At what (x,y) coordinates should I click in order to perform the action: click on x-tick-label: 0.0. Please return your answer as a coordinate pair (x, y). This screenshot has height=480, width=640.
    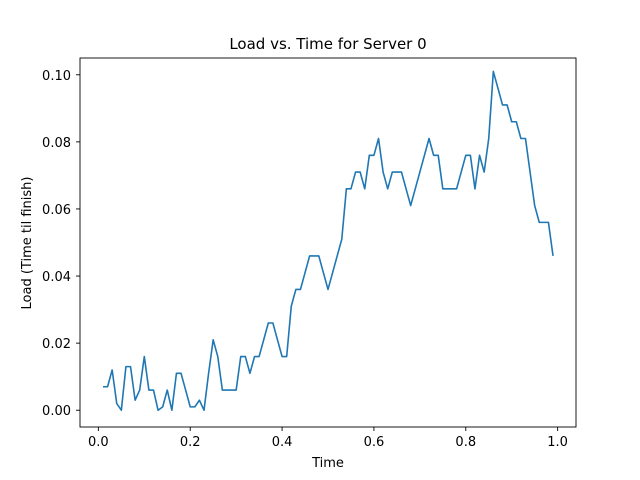
    Looking at the image, I should click on (98, 442).